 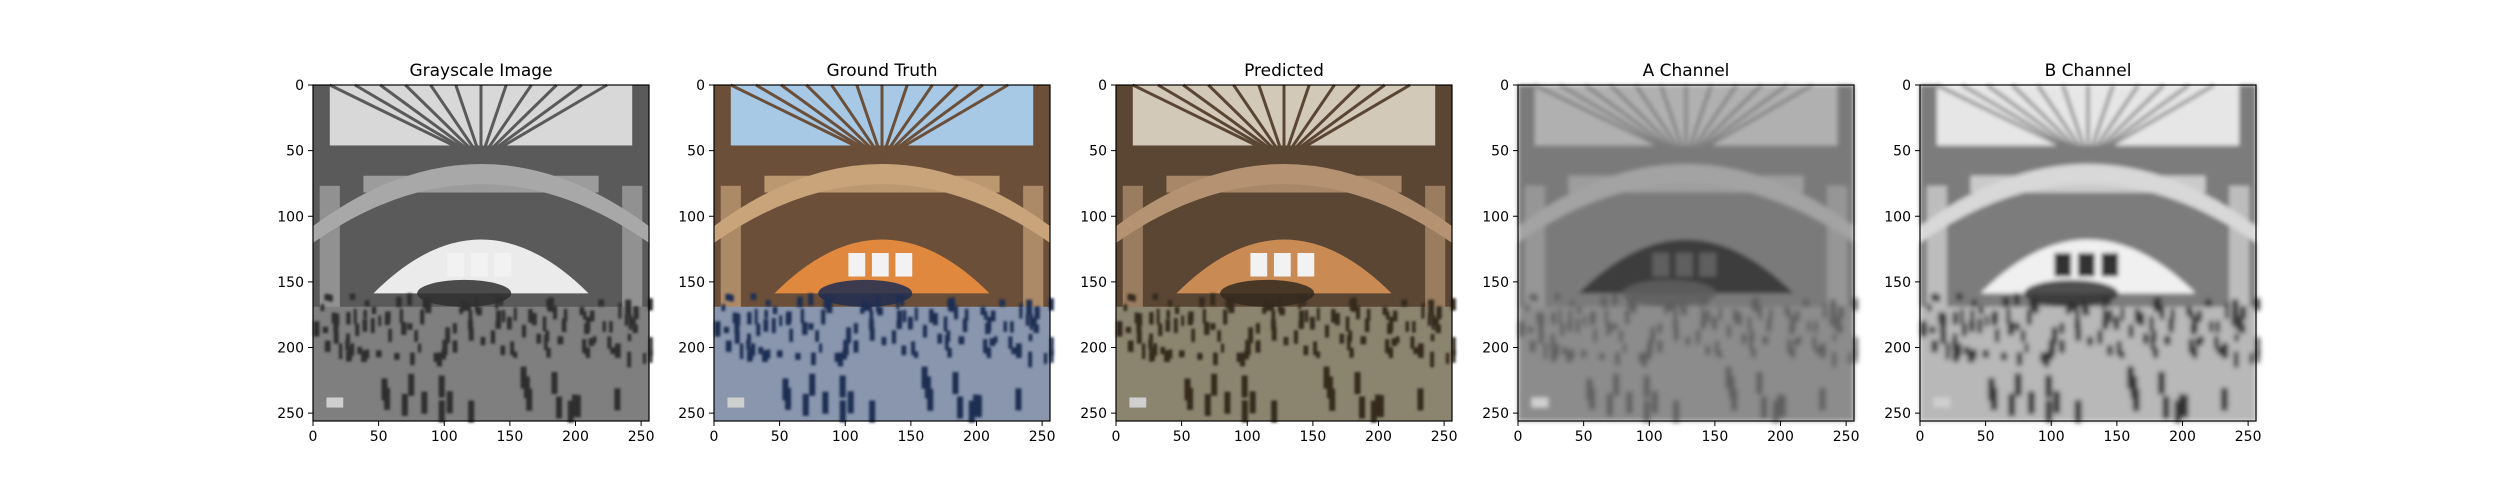 What do you see at coordinates (1902, 152) in the screenshot?
I see `y-tick-label: 50` at bounding box center [1902, 152].